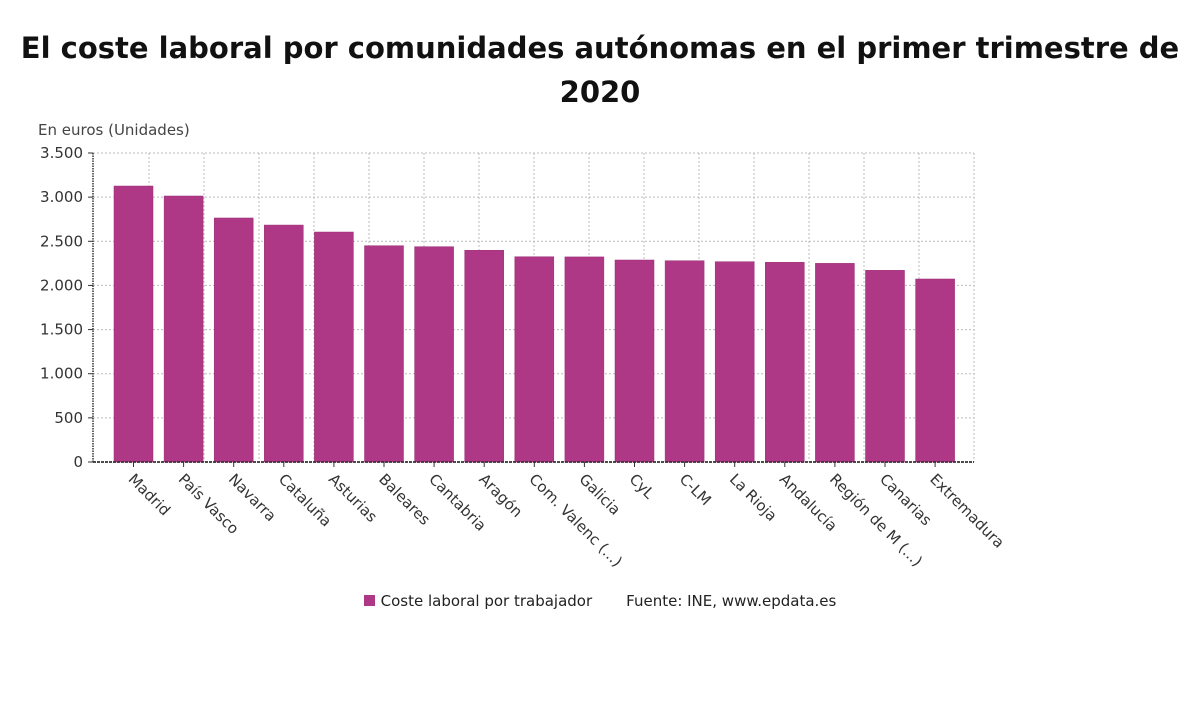 This screenshot has height=705, width=1200. What do you see at coordinates (534, 359) in the screenshot?
I see `bar-com-valenc-` at bounding box center [534, 359].